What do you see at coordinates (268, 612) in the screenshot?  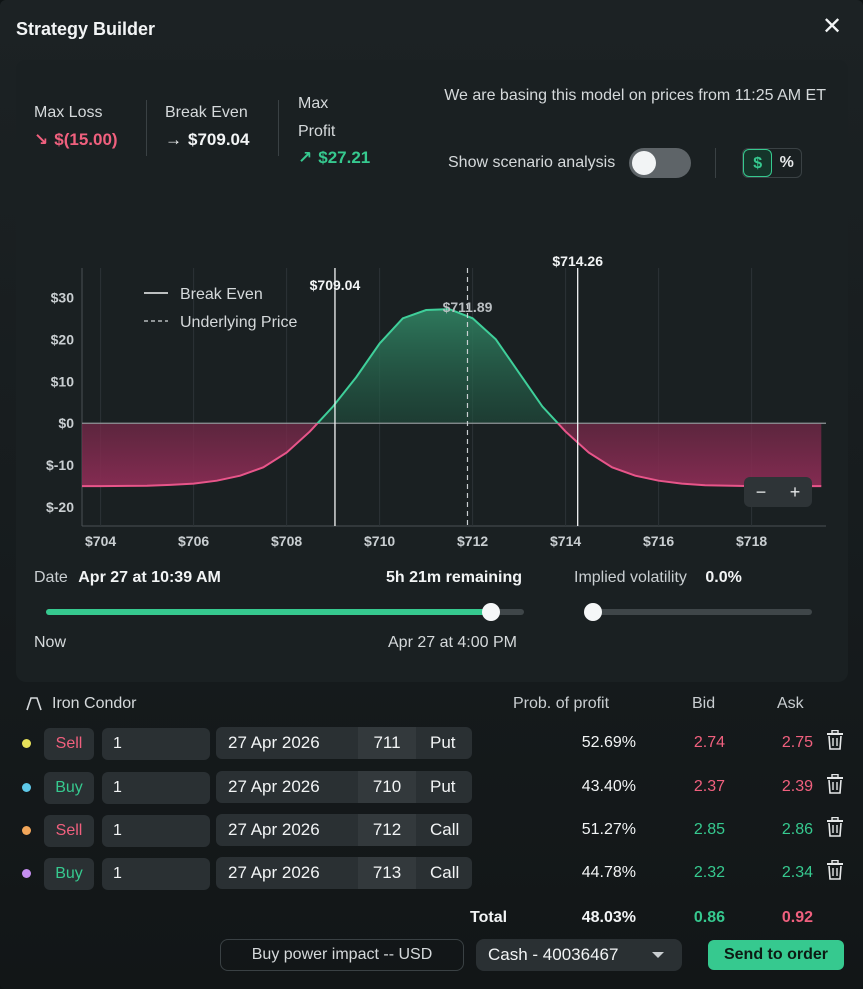 I see `date-slider-fill` at bounding box center [268, 612].